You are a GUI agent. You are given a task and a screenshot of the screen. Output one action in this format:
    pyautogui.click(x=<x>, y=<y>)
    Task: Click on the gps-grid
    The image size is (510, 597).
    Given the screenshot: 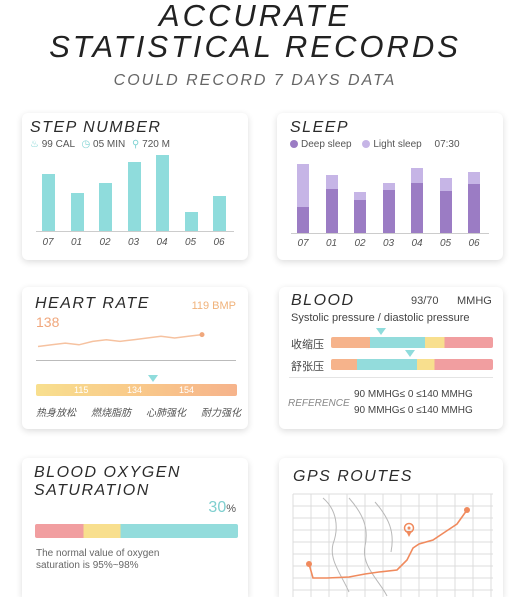 What is the action you would take?
    pyautogui.click(x=392, y=545)
    